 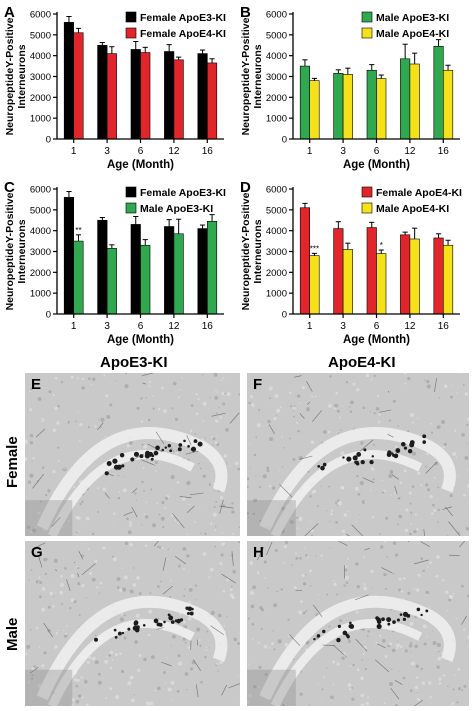 I want to click on y-tick-label: 5000, so click(x=276, y=210).